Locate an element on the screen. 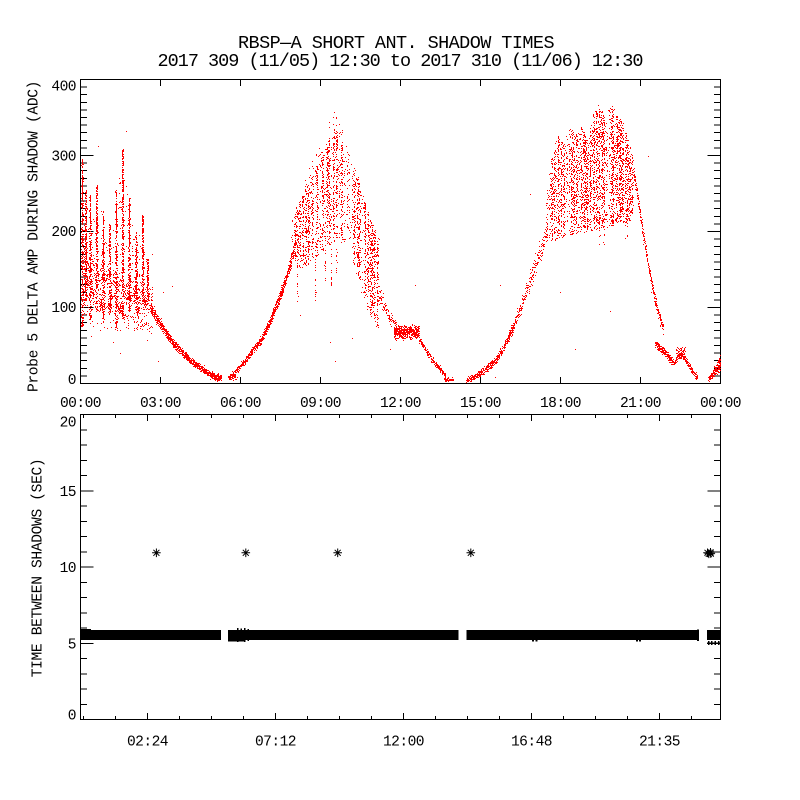 Image resolution: width=800 pixels, height=800 pixels. svg-text: 21:00 is located at coordinates (640, 404).